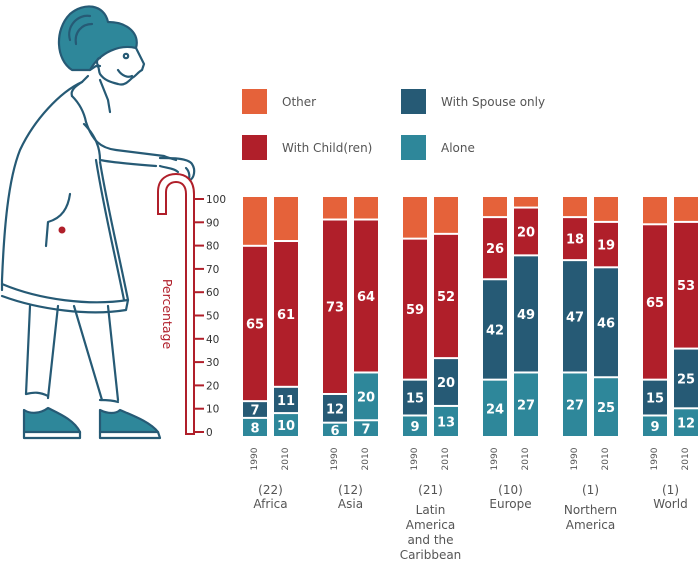 This screenshot has height=563, width=698. Describe the element at coordinates (254, 101) in the screenshot. I see `legend-swatch-other` at that location.